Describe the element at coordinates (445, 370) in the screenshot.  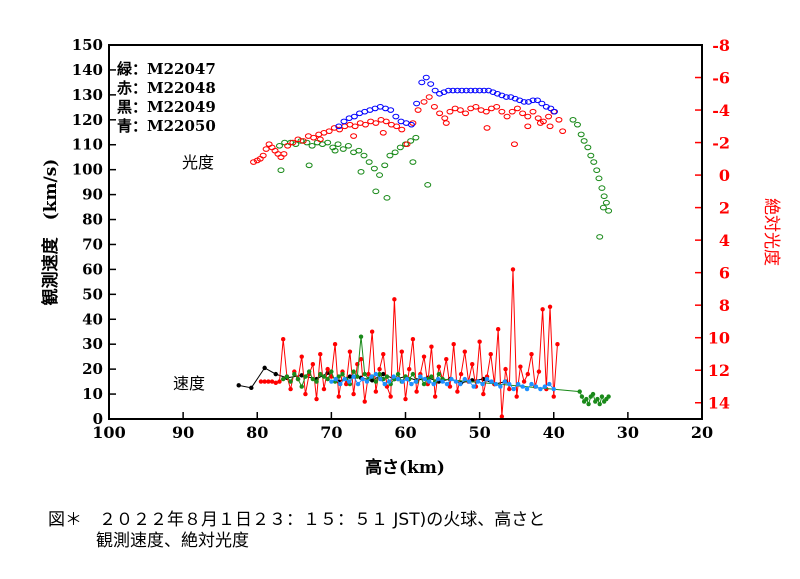
I see `series-speed` at that location.